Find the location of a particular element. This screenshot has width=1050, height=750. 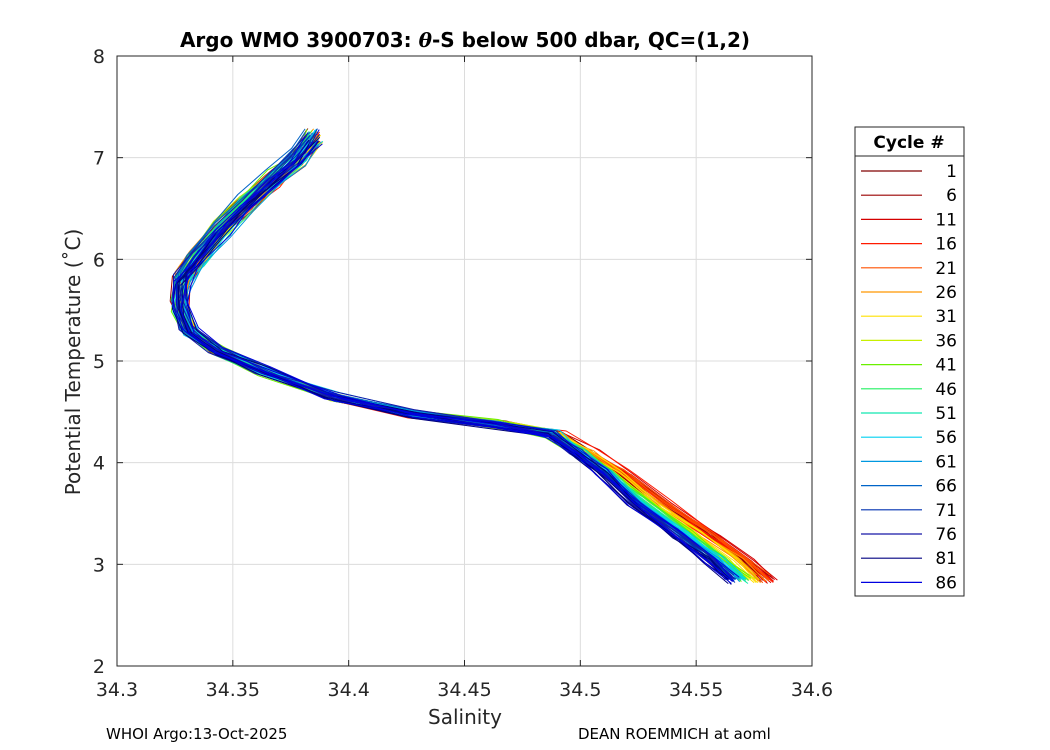

x-tick-label: 34.35 is located at coordinates (233, 690).